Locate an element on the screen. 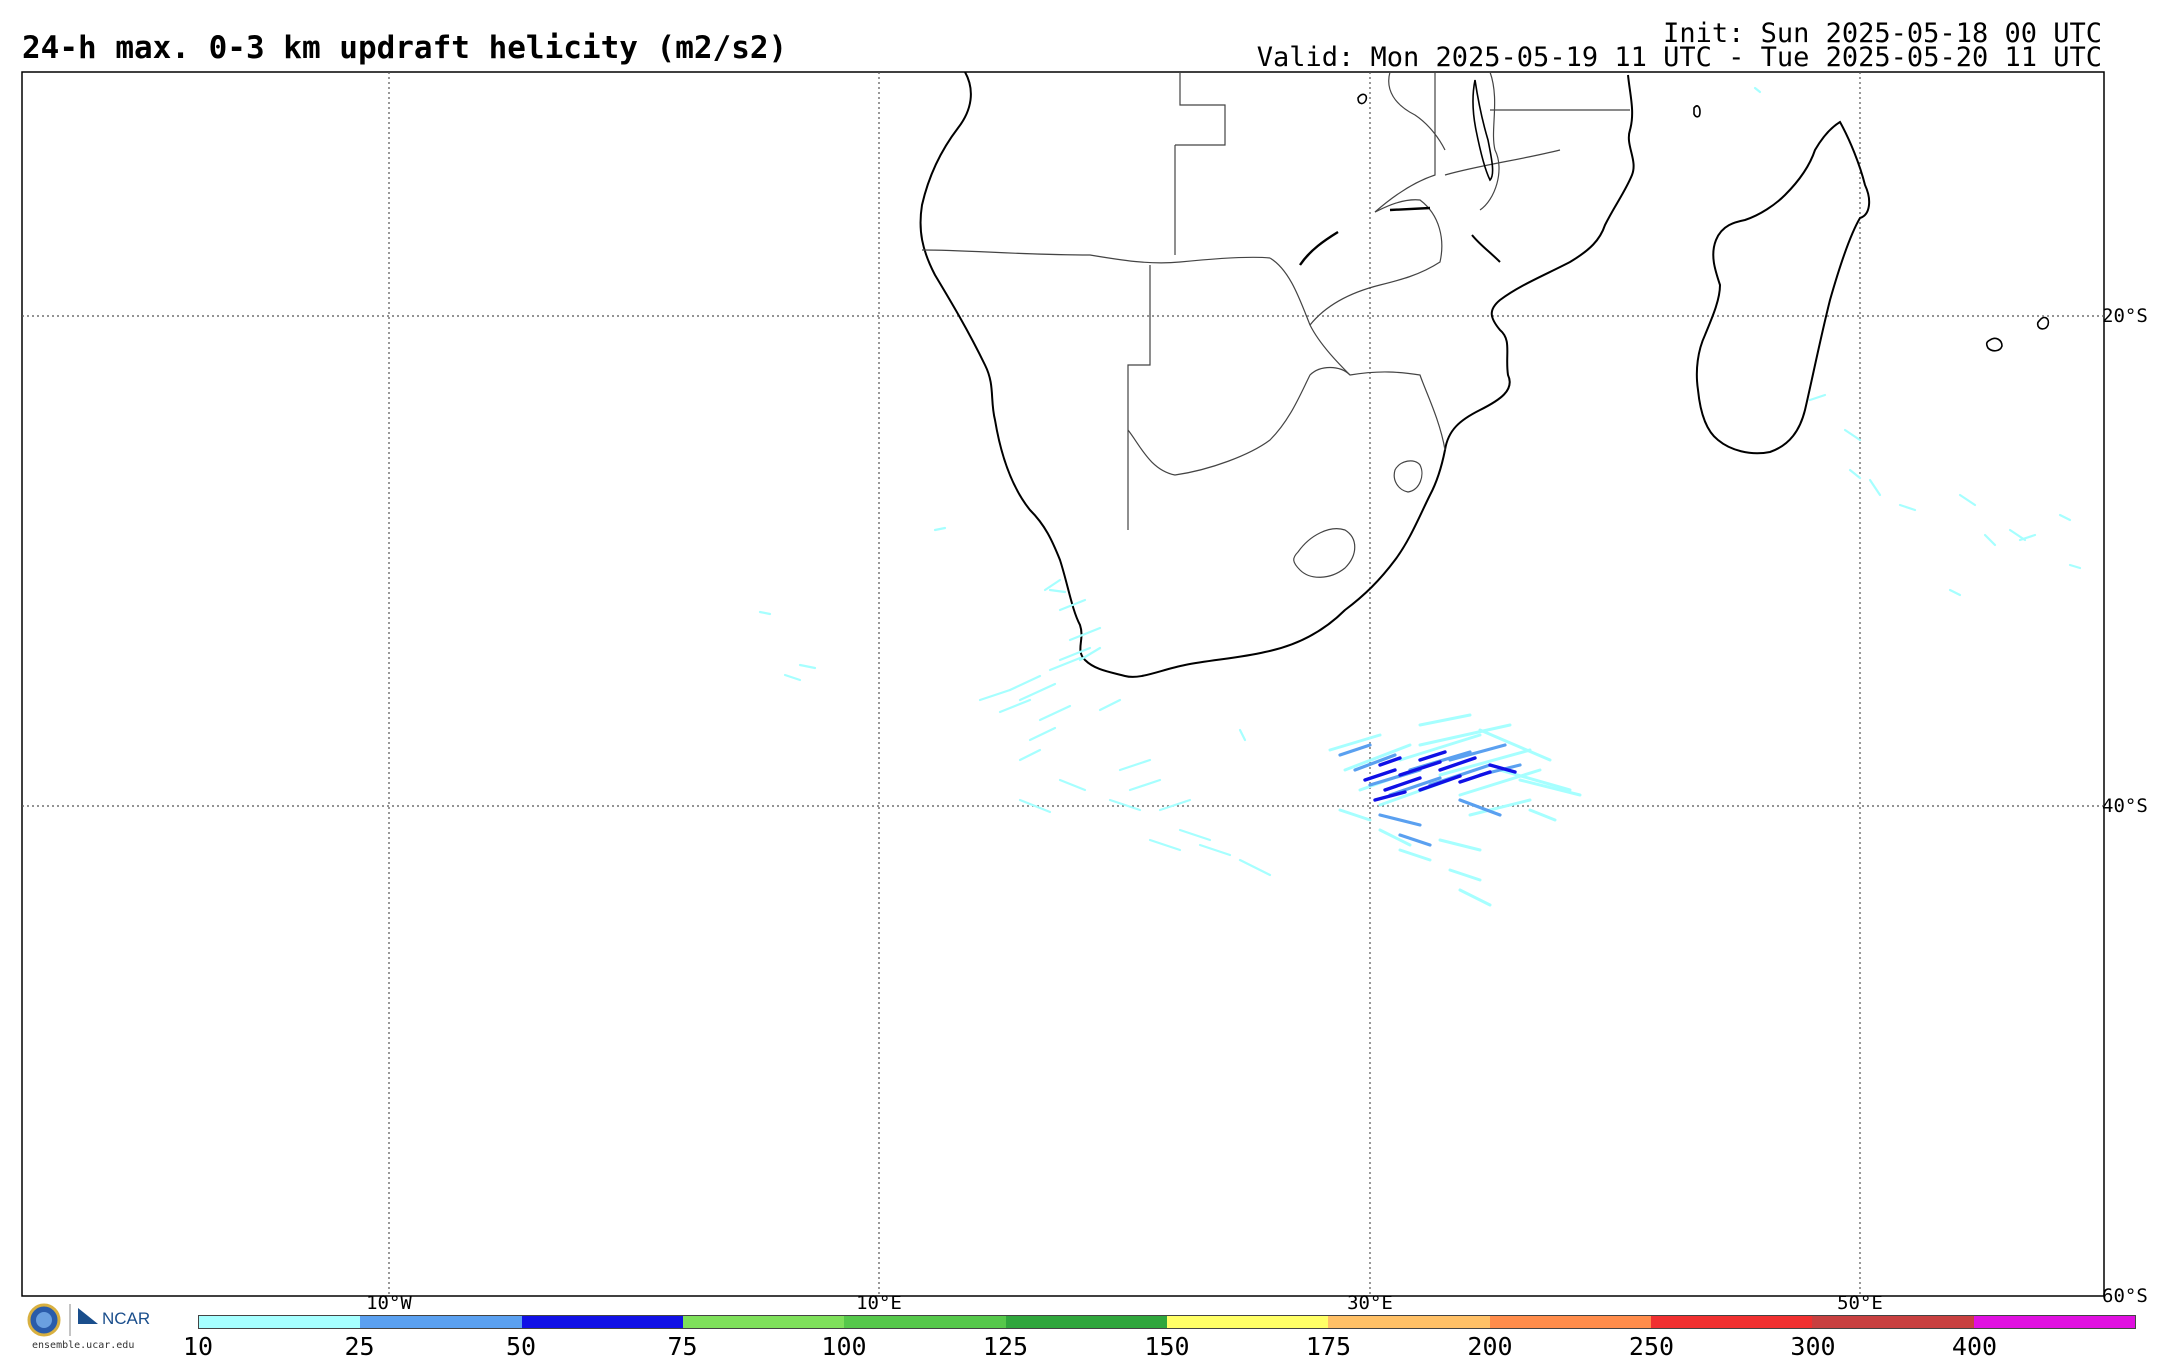 Image resolution: width=2160 pixels, height=1361 pixels. colorbar-tick-label: 400 is located at coordinates (1974, 1346).